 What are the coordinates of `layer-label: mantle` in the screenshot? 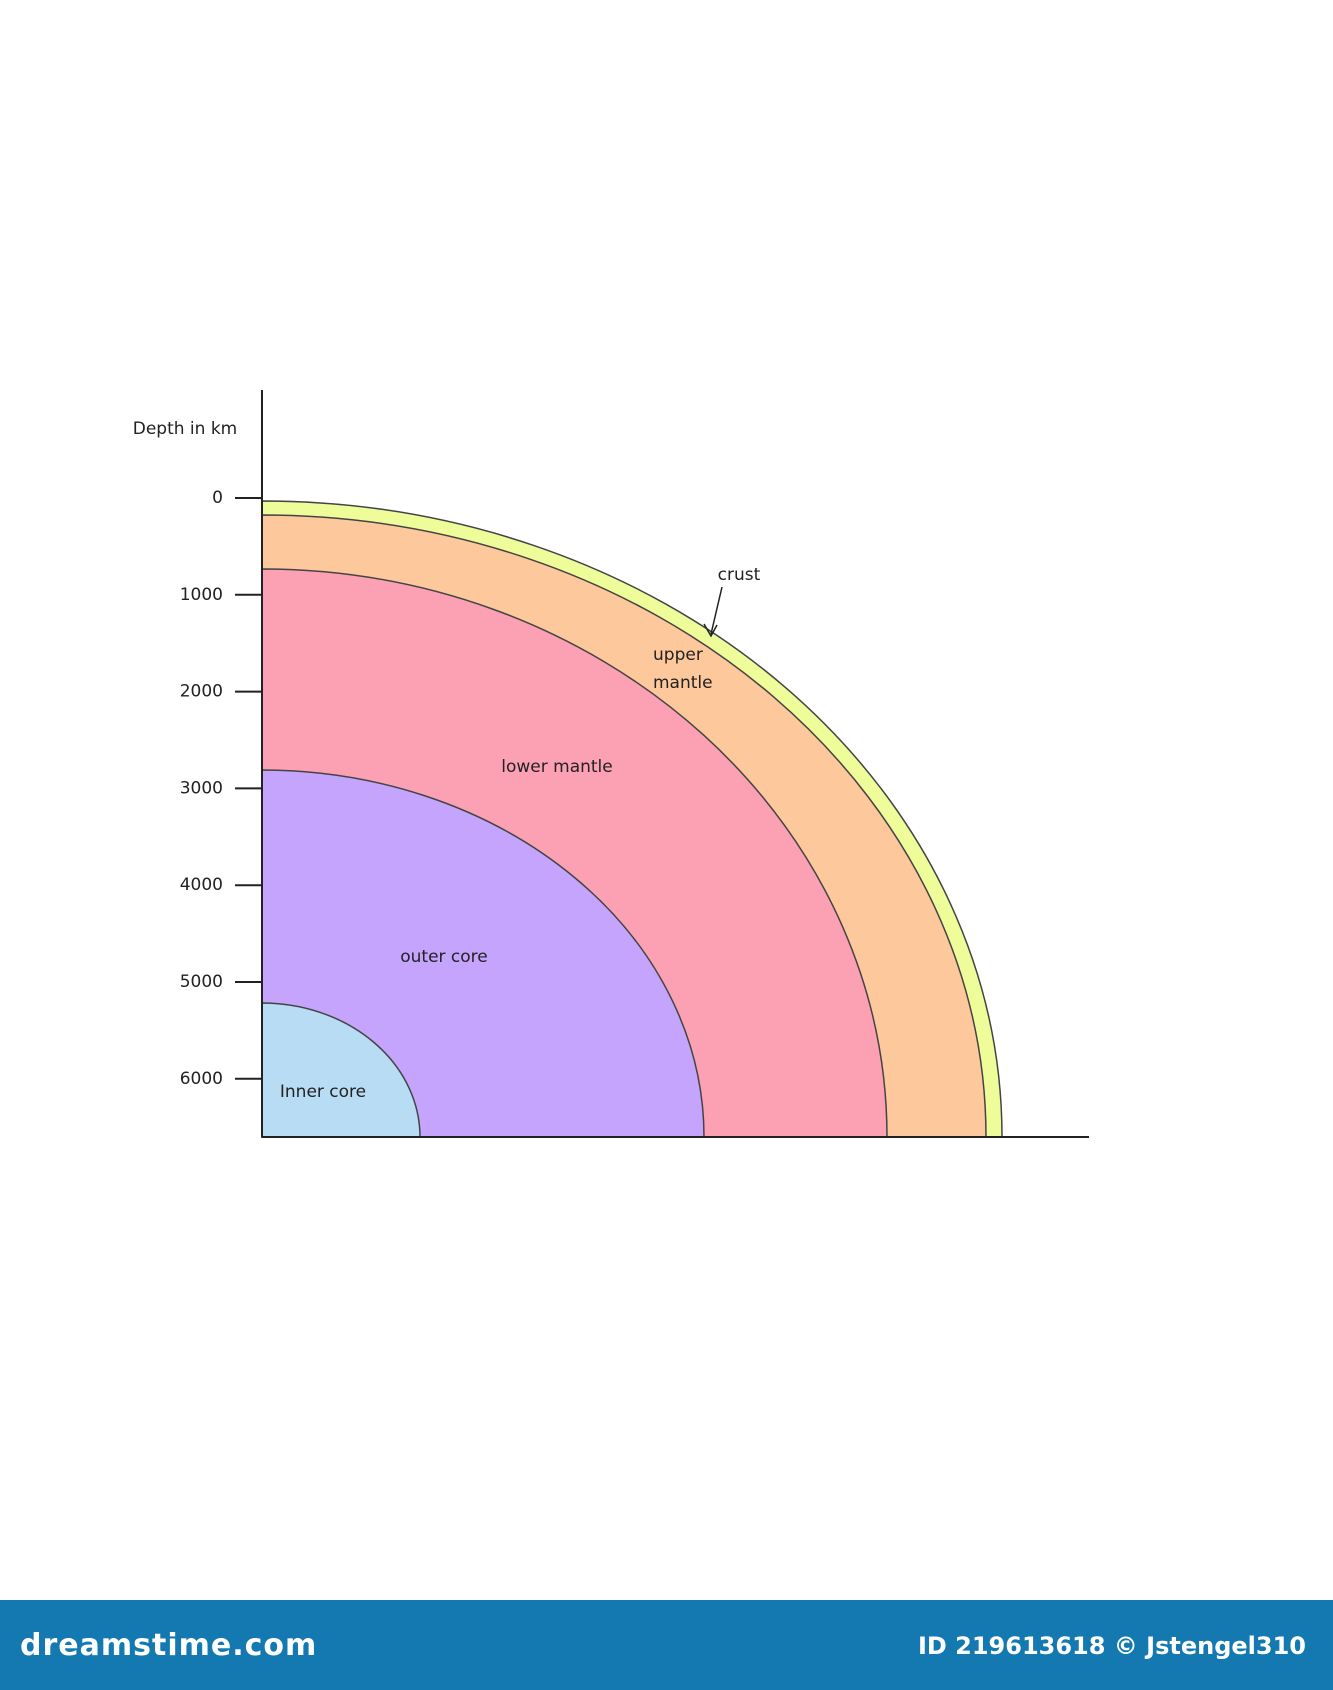 It's located at (683, 683).